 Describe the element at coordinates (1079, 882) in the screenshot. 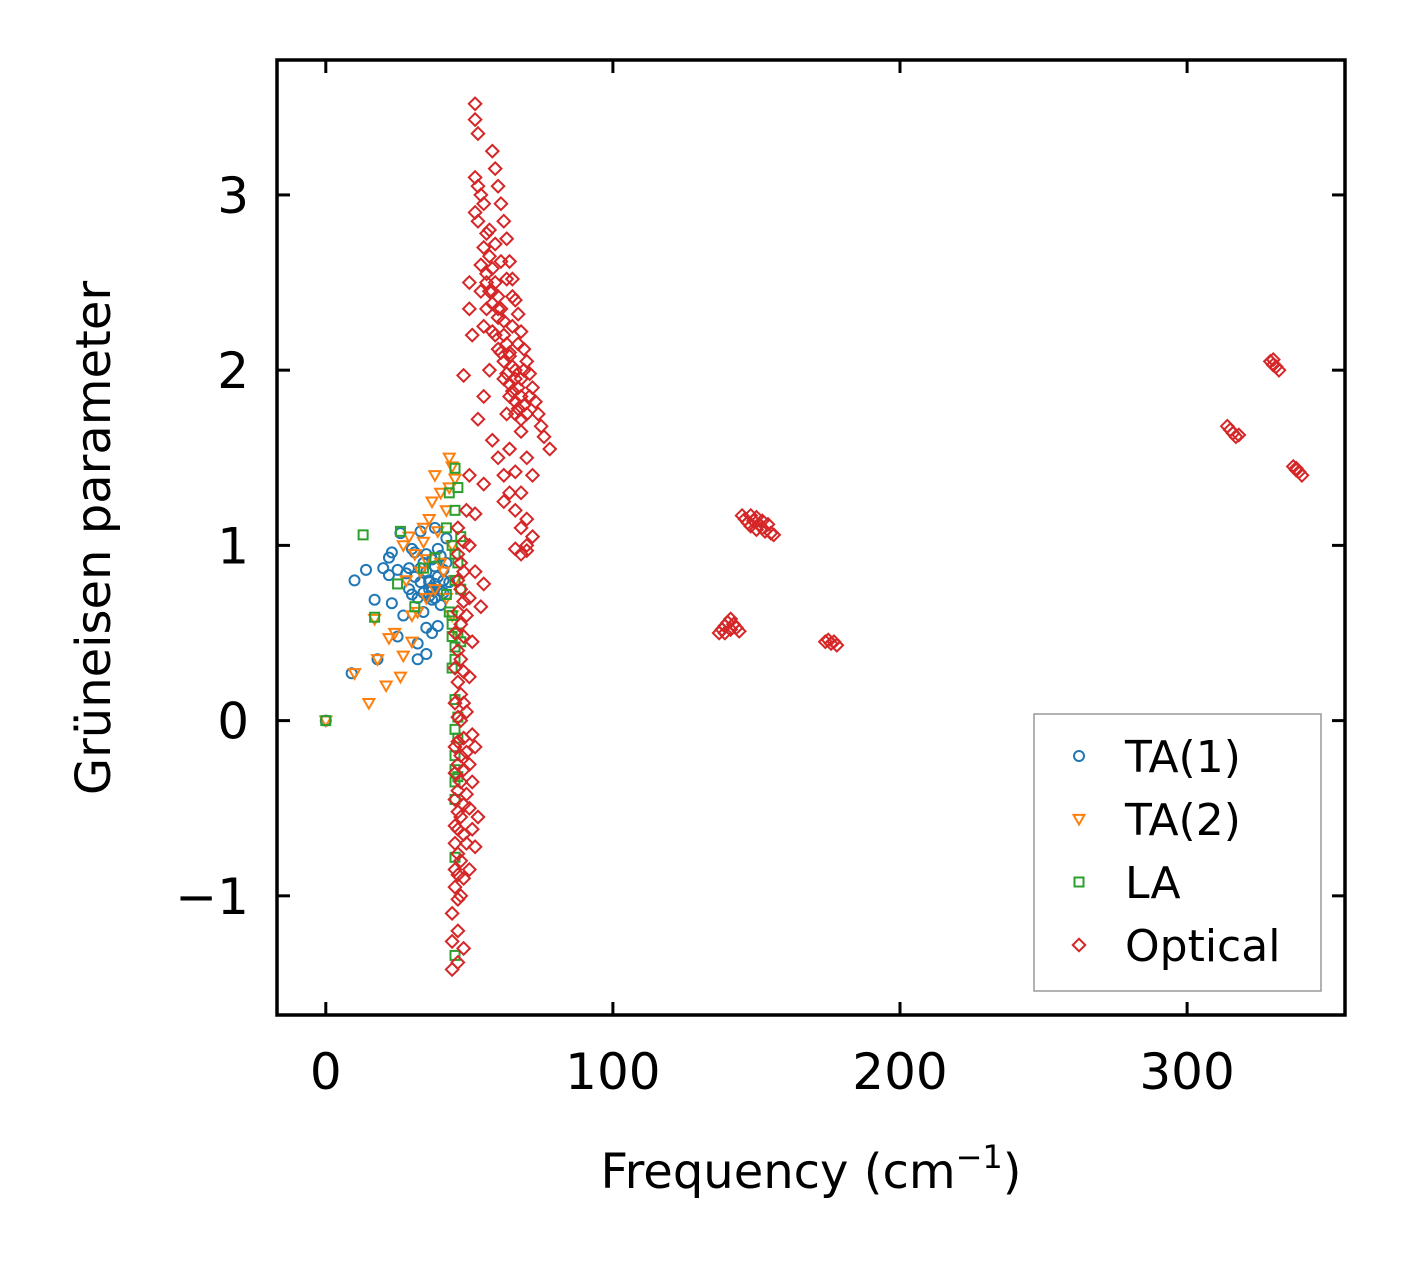

I see `legend-marker` at that location.